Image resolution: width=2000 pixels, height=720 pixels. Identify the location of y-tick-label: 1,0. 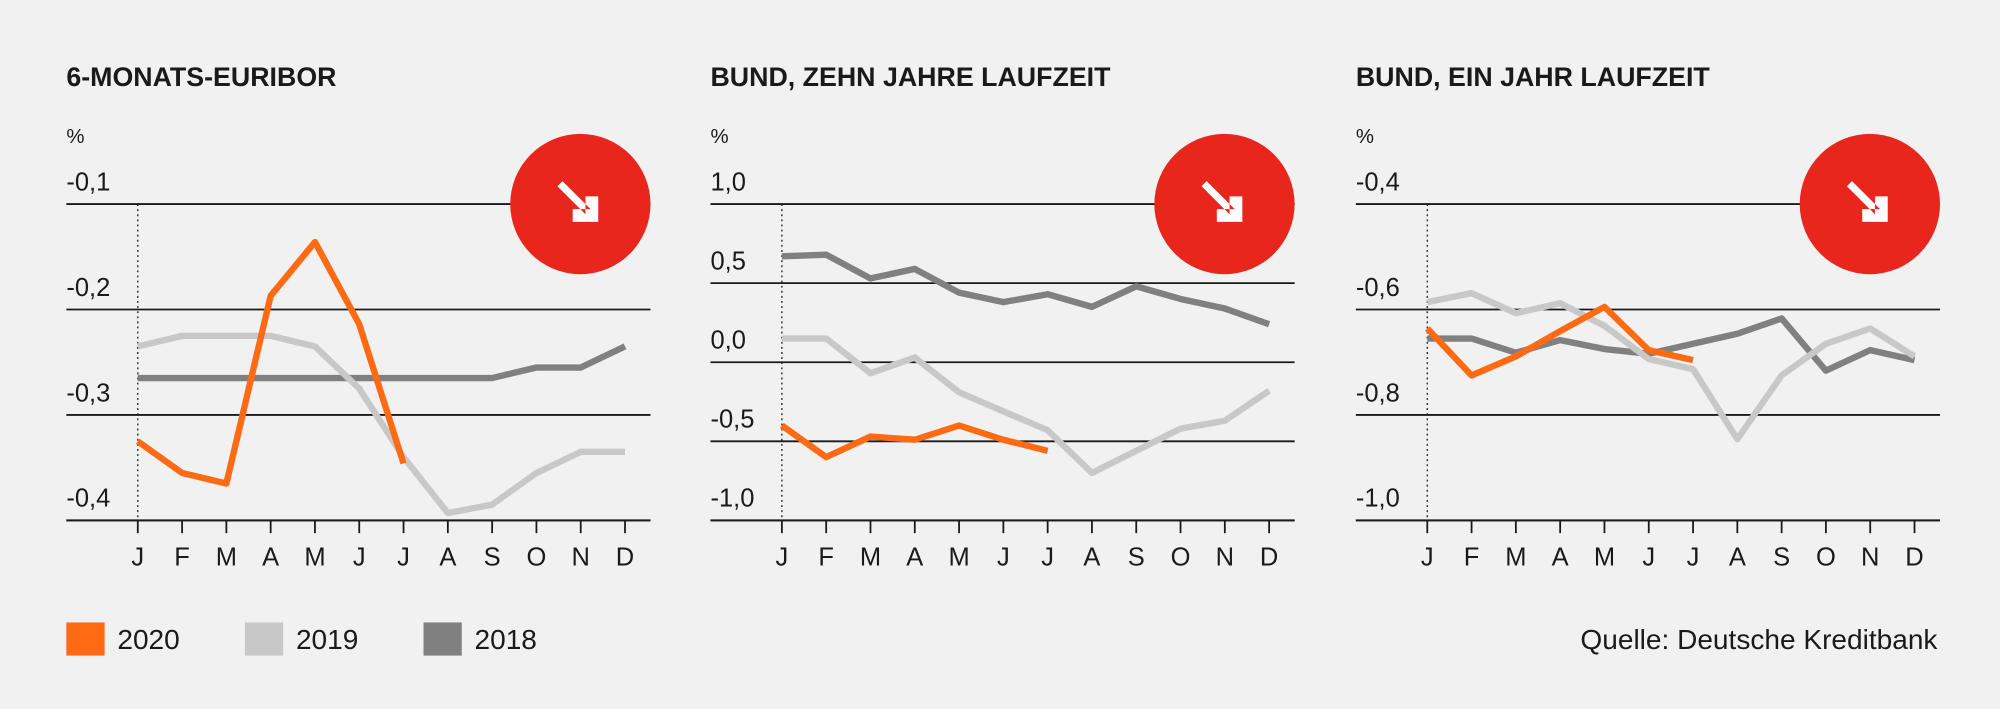
(727, 182).